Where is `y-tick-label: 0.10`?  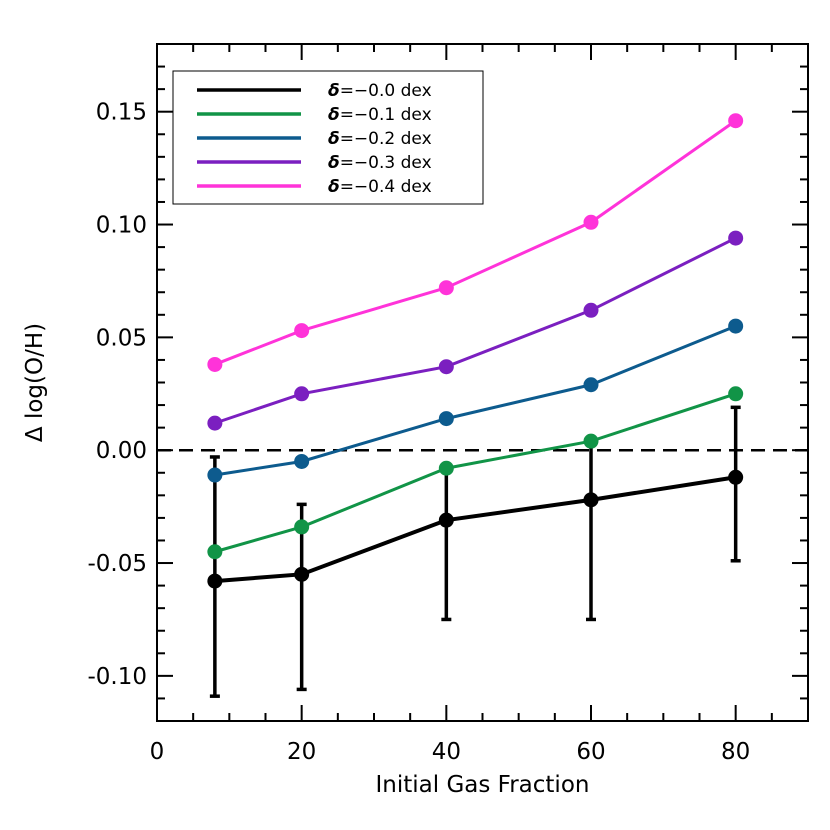
y-tick-label: 0.10 is located at coordinates (121, 226).